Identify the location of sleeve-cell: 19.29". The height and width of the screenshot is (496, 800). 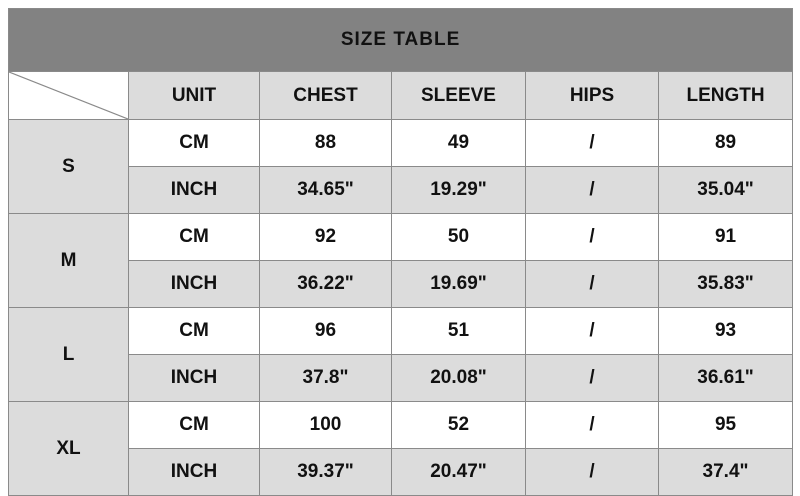
(458, 190).